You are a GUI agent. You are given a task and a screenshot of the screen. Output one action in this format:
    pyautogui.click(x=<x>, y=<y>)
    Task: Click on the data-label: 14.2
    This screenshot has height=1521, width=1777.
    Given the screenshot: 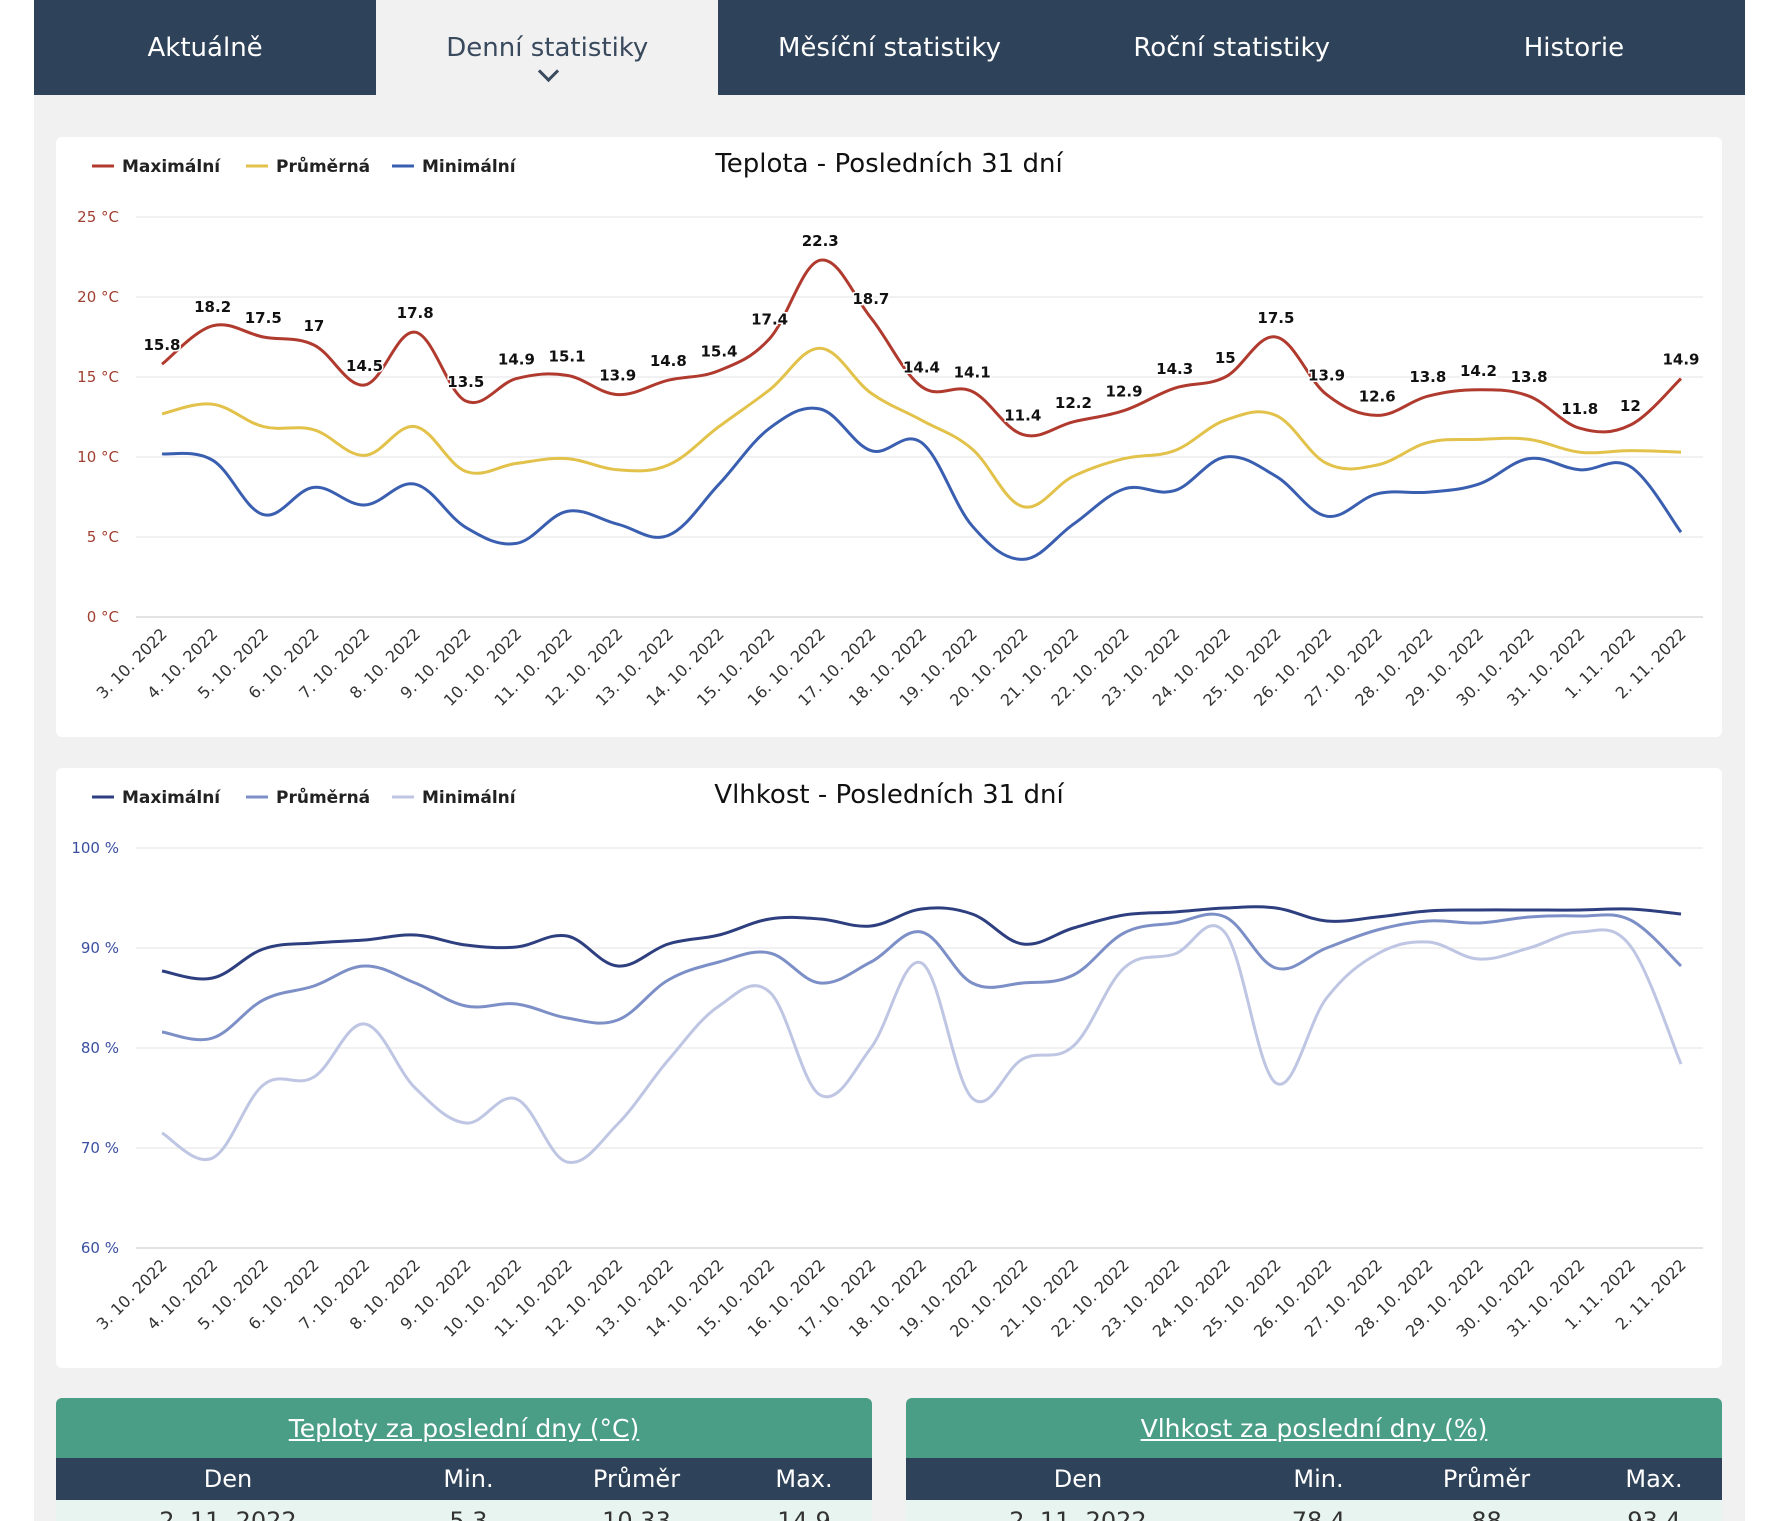 What is the action you would take?
    pyautogui.click(x=1478, y=371)
    